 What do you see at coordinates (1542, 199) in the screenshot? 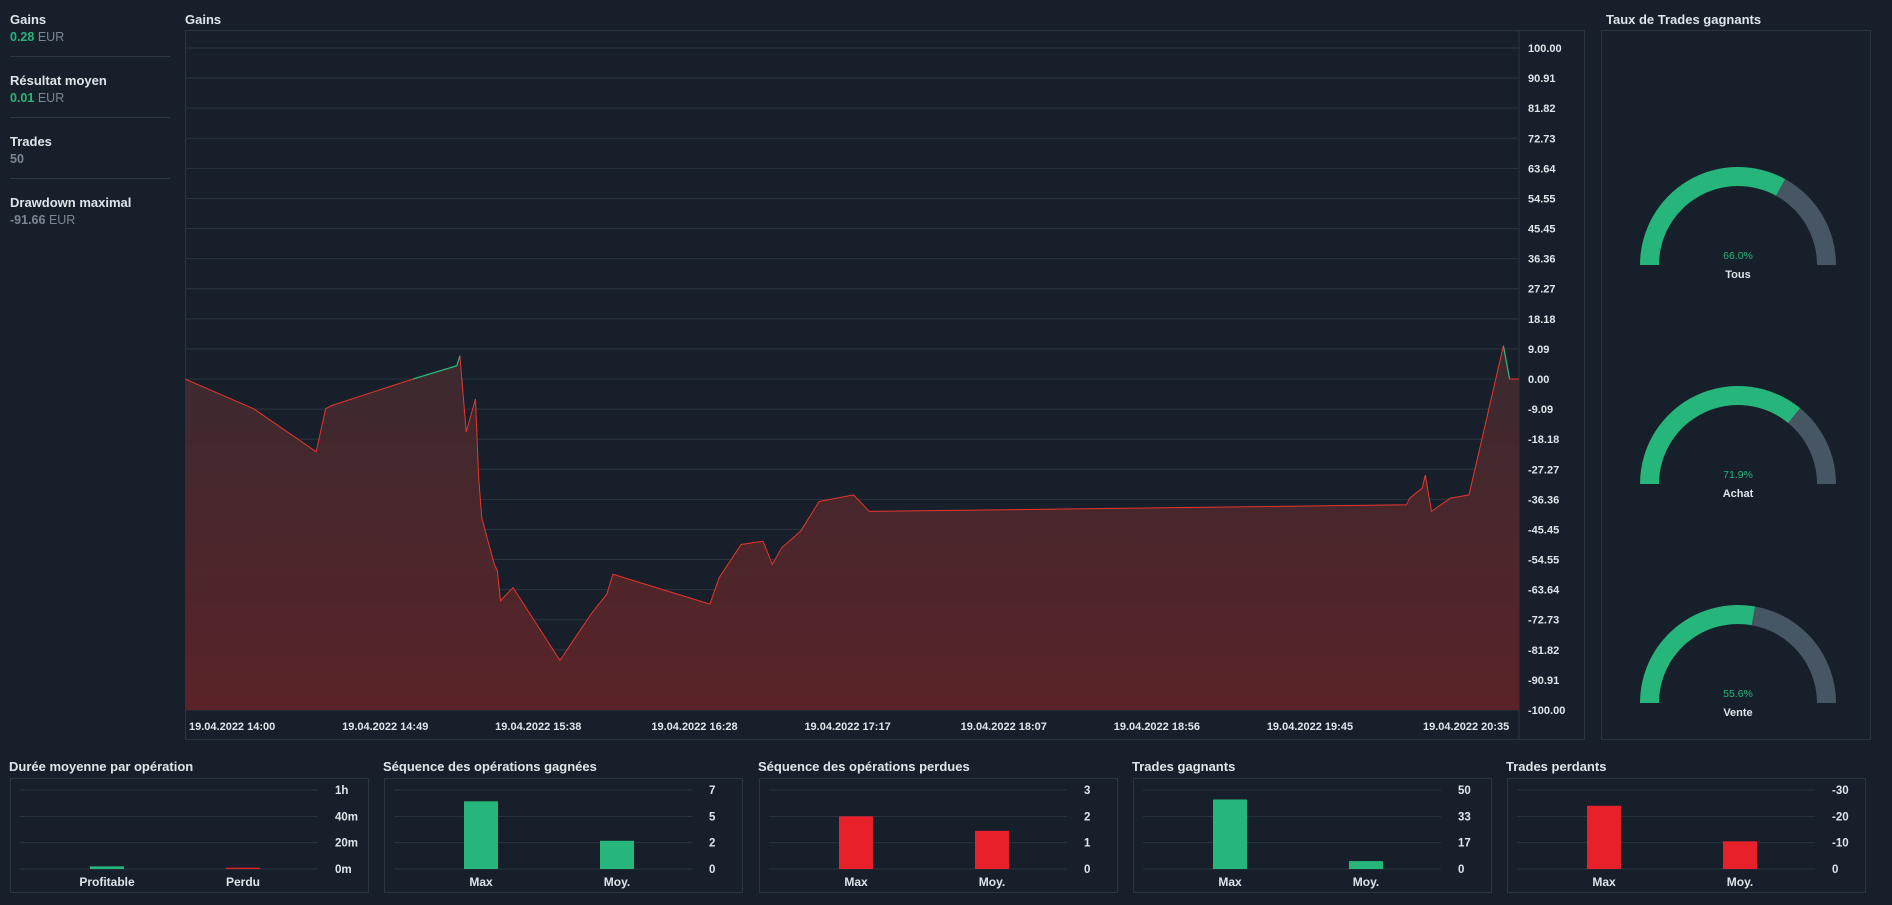
I see `y-tick-label: 54.55` at bounding box center [1542, 199].